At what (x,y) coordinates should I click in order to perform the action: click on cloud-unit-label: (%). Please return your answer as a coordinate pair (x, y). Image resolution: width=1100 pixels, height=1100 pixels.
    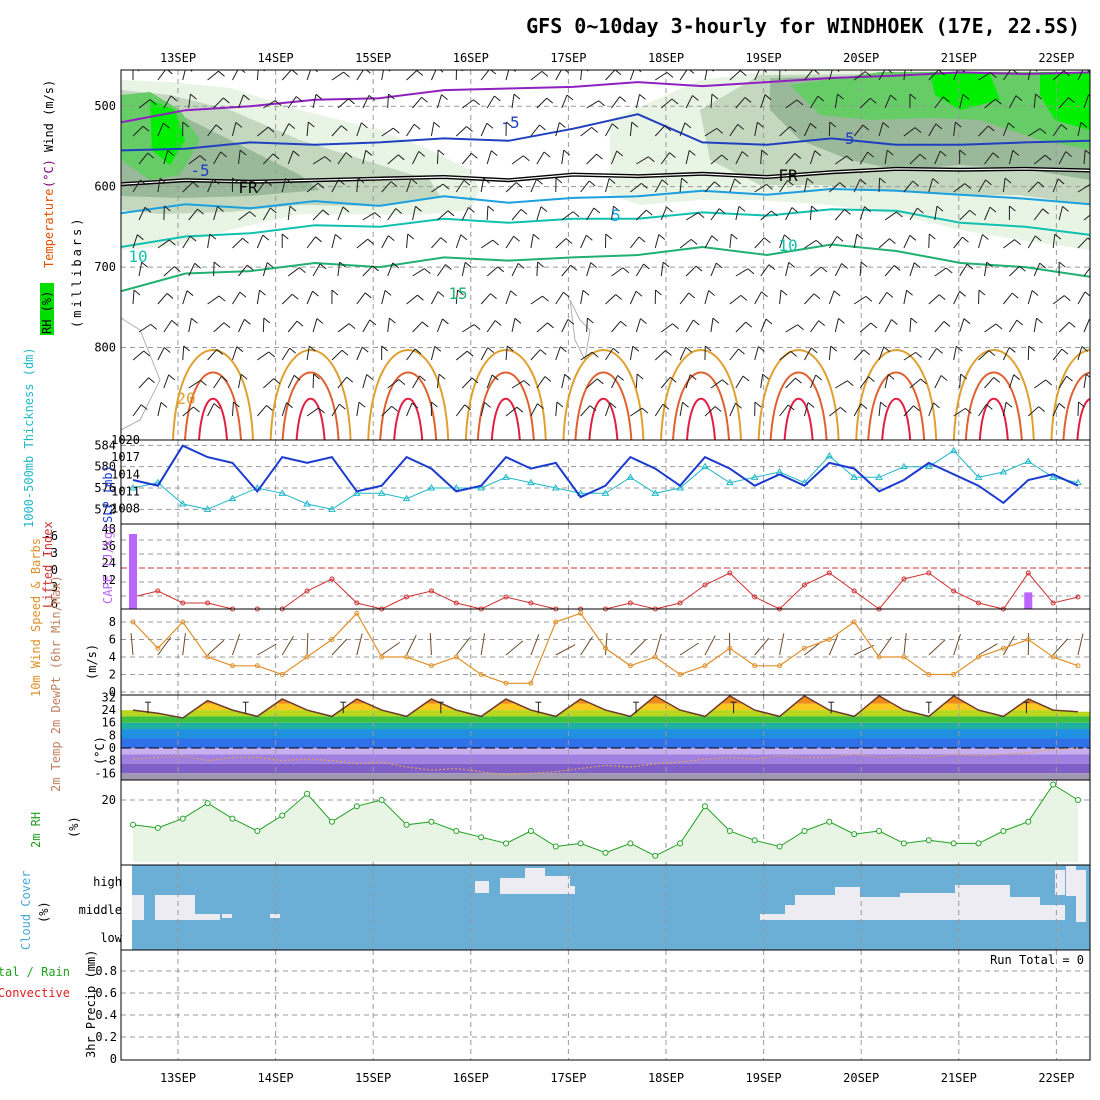
    Looking at the image, I should click on (44, 912).